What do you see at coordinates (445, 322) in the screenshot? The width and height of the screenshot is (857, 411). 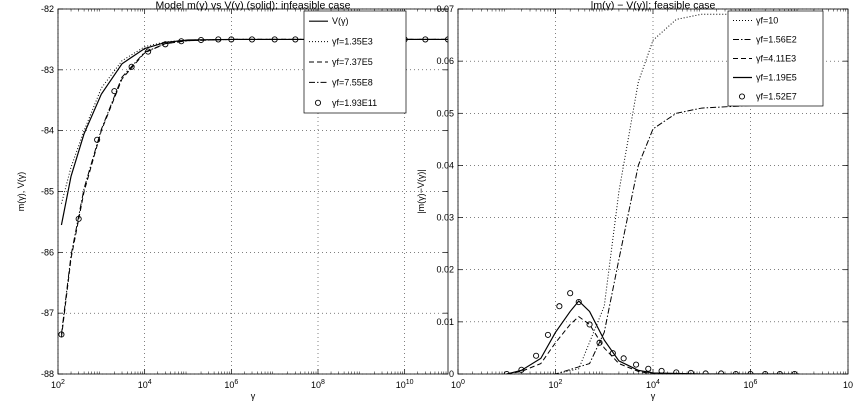 I see `y-tick-label: 0.01` at bounding box center [445, 322].